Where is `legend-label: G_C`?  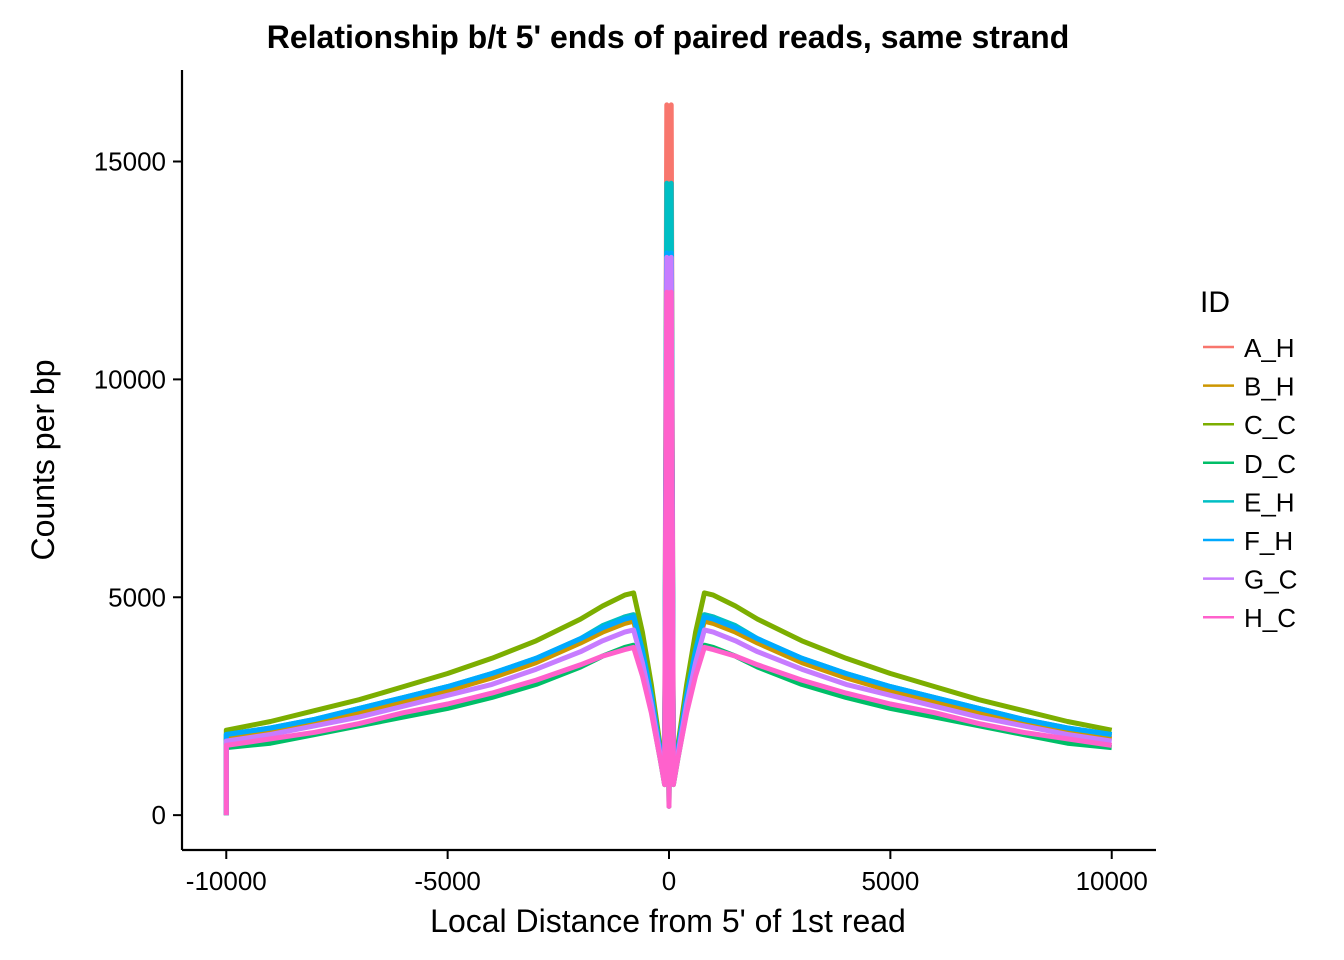 legend-label: G_C is located at coordinates (1270, 580).